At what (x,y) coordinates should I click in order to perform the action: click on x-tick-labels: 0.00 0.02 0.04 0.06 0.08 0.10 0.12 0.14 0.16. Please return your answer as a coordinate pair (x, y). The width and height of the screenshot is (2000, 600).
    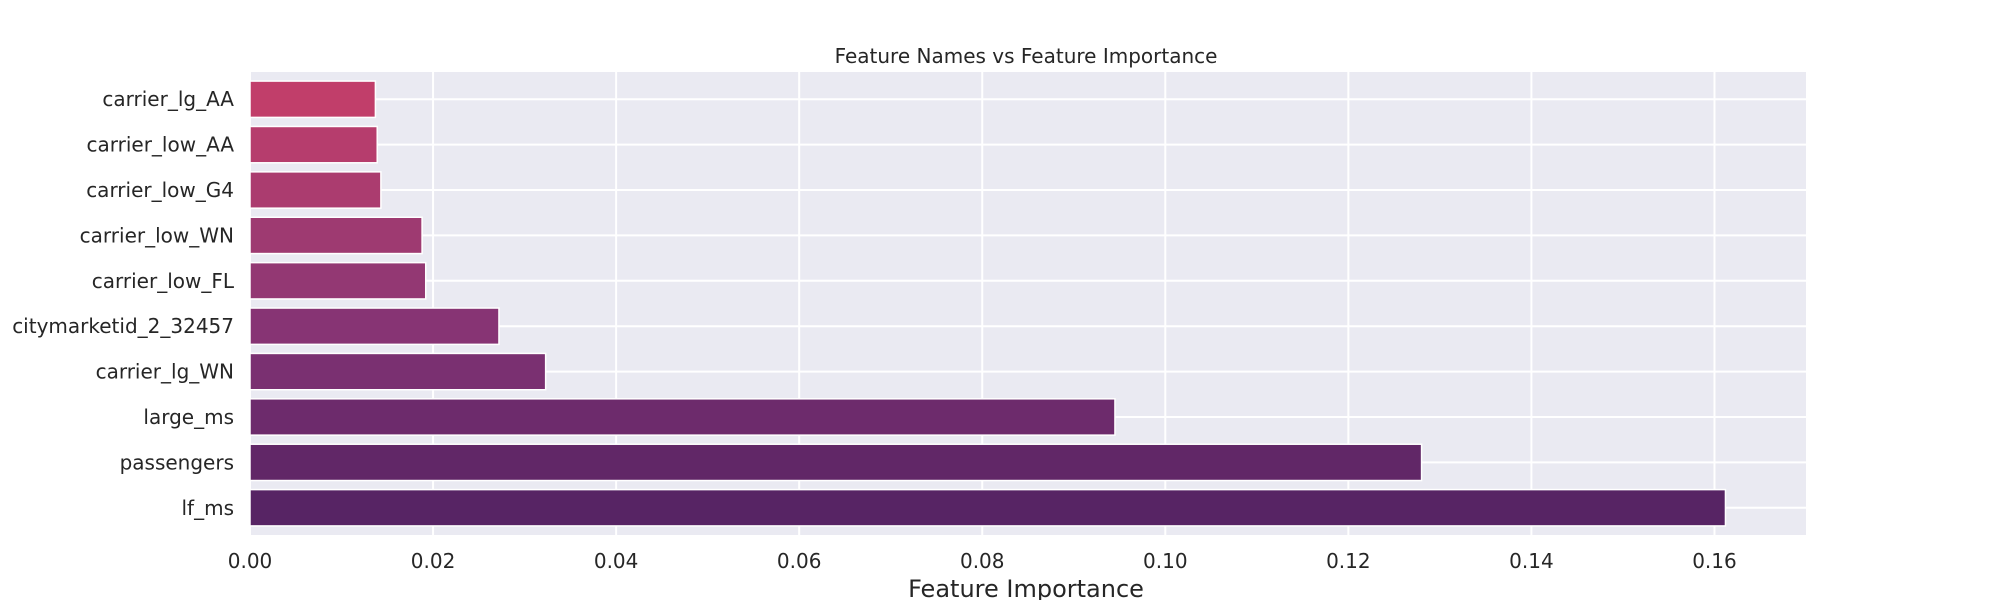
    Looking at the image, I should click on (982, 561).